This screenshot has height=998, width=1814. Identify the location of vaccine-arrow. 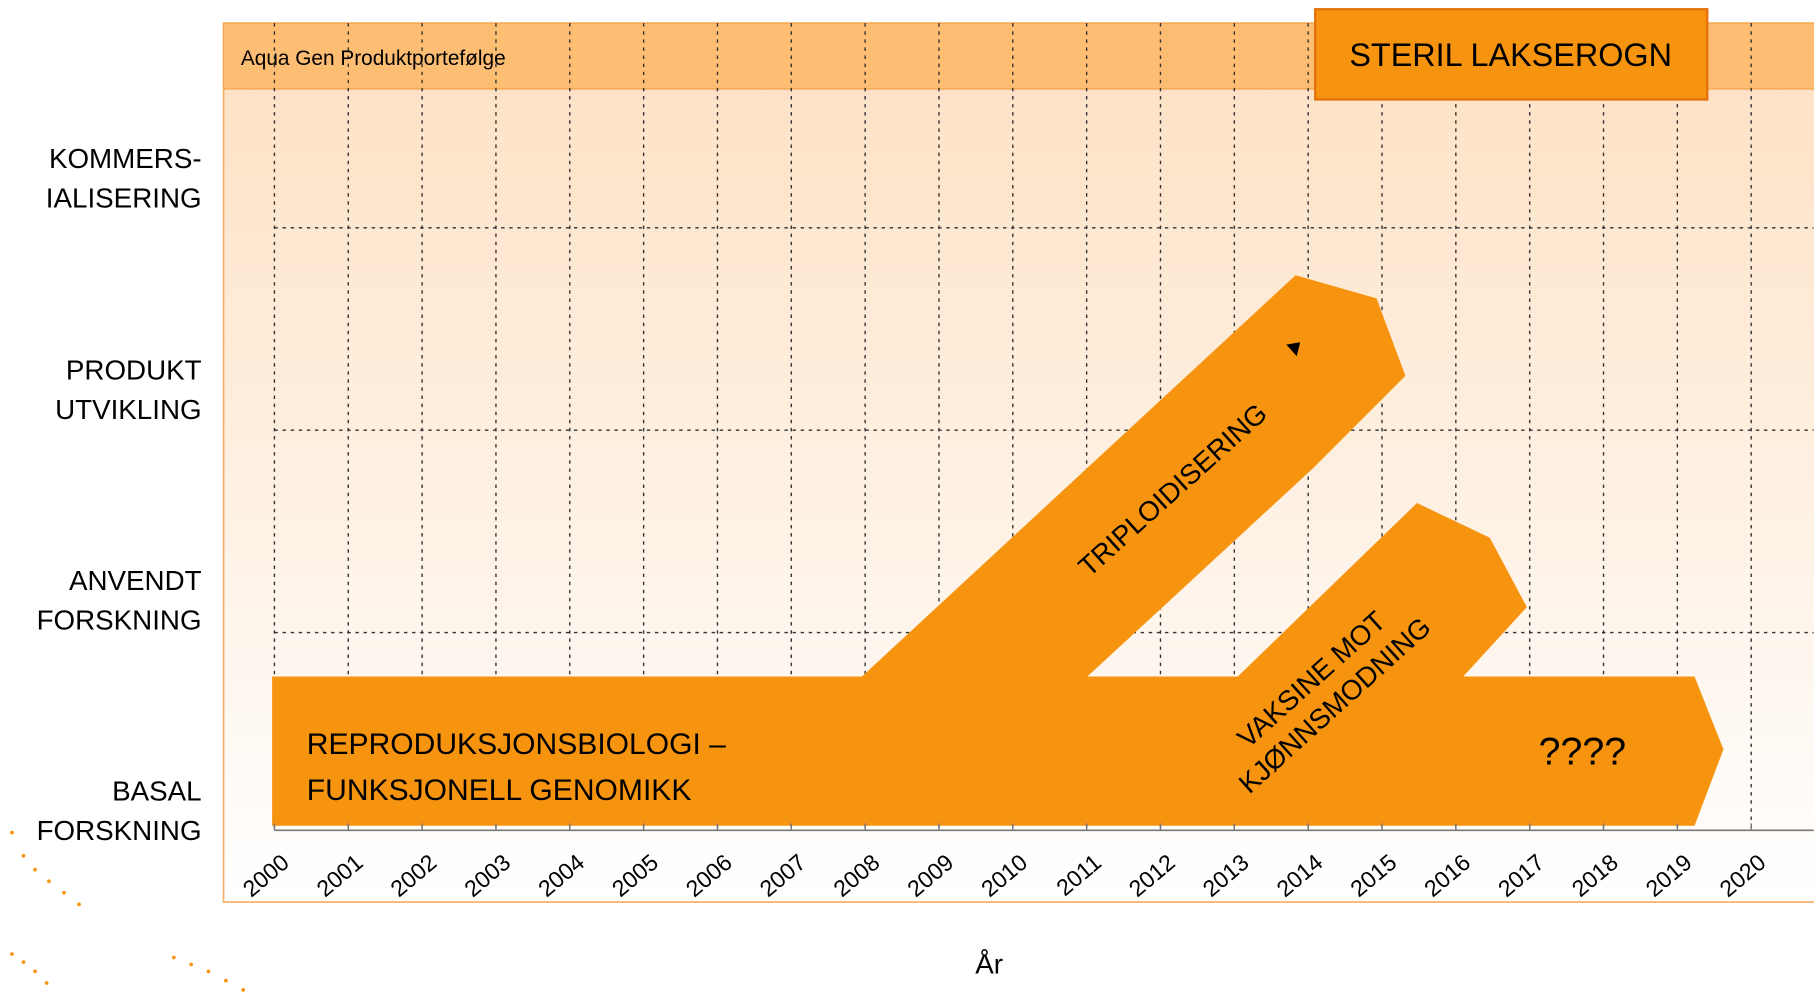
(1382, 590).